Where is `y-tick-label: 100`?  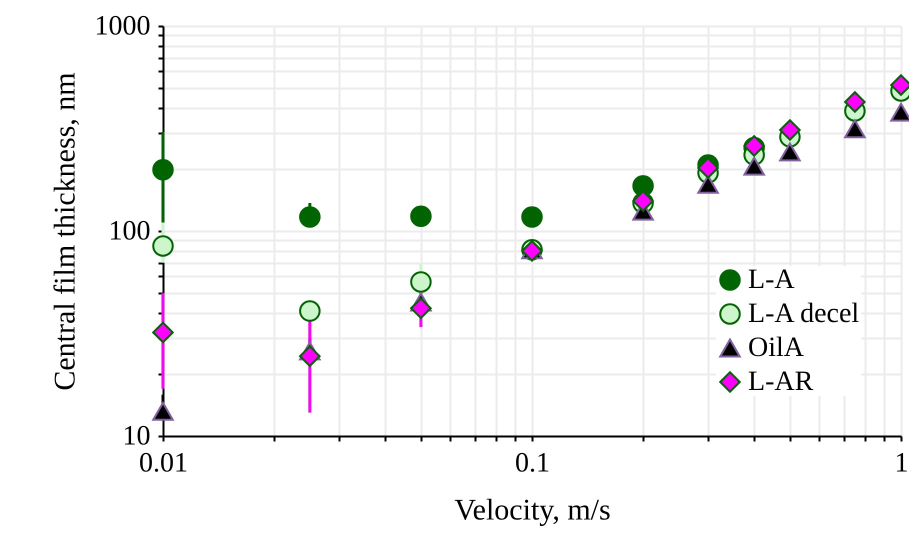 y-tick-label: 100 is located at coordinates (129, 231).